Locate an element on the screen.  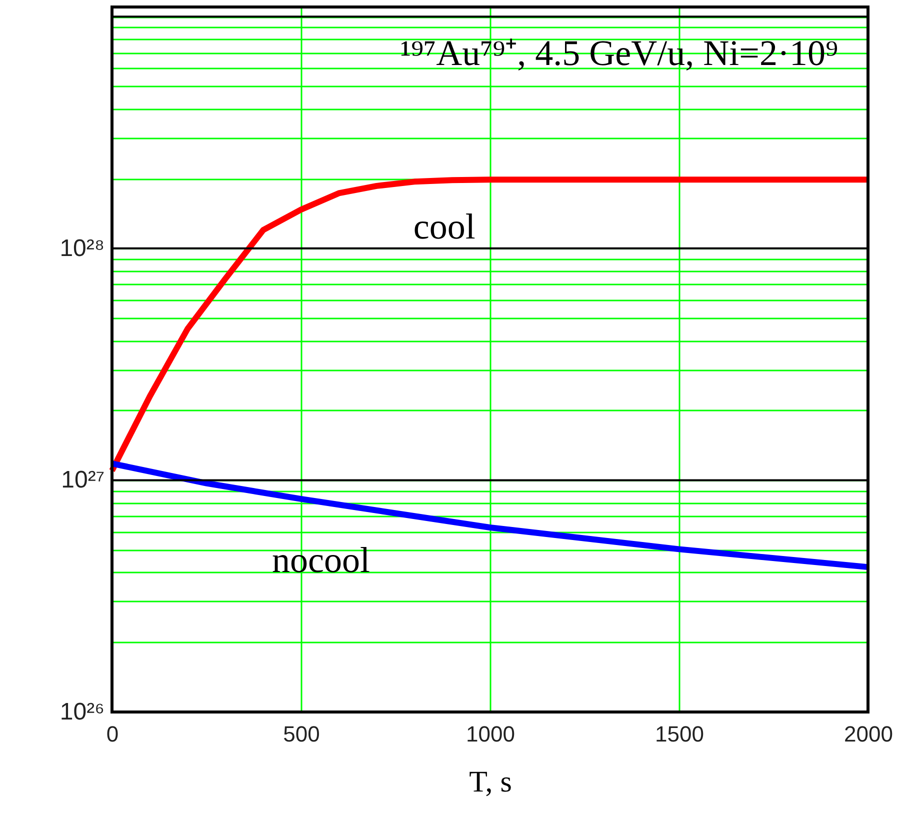
y-tick-label: 10²⁷ is located at coordinates (82, 480).